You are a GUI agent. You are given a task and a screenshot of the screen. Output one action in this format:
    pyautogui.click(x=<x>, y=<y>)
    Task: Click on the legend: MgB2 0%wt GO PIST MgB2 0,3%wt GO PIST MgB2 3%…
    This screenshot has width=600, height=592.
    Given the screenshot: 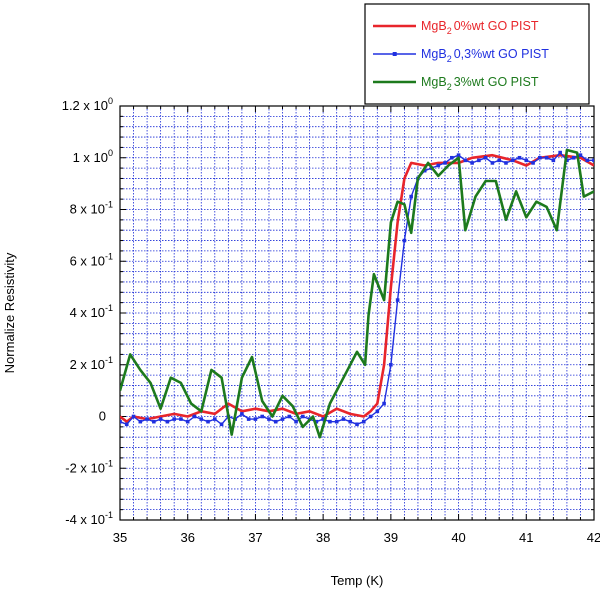 What is the action you would take?
    pyautogui.click(x=477, y=54)
    